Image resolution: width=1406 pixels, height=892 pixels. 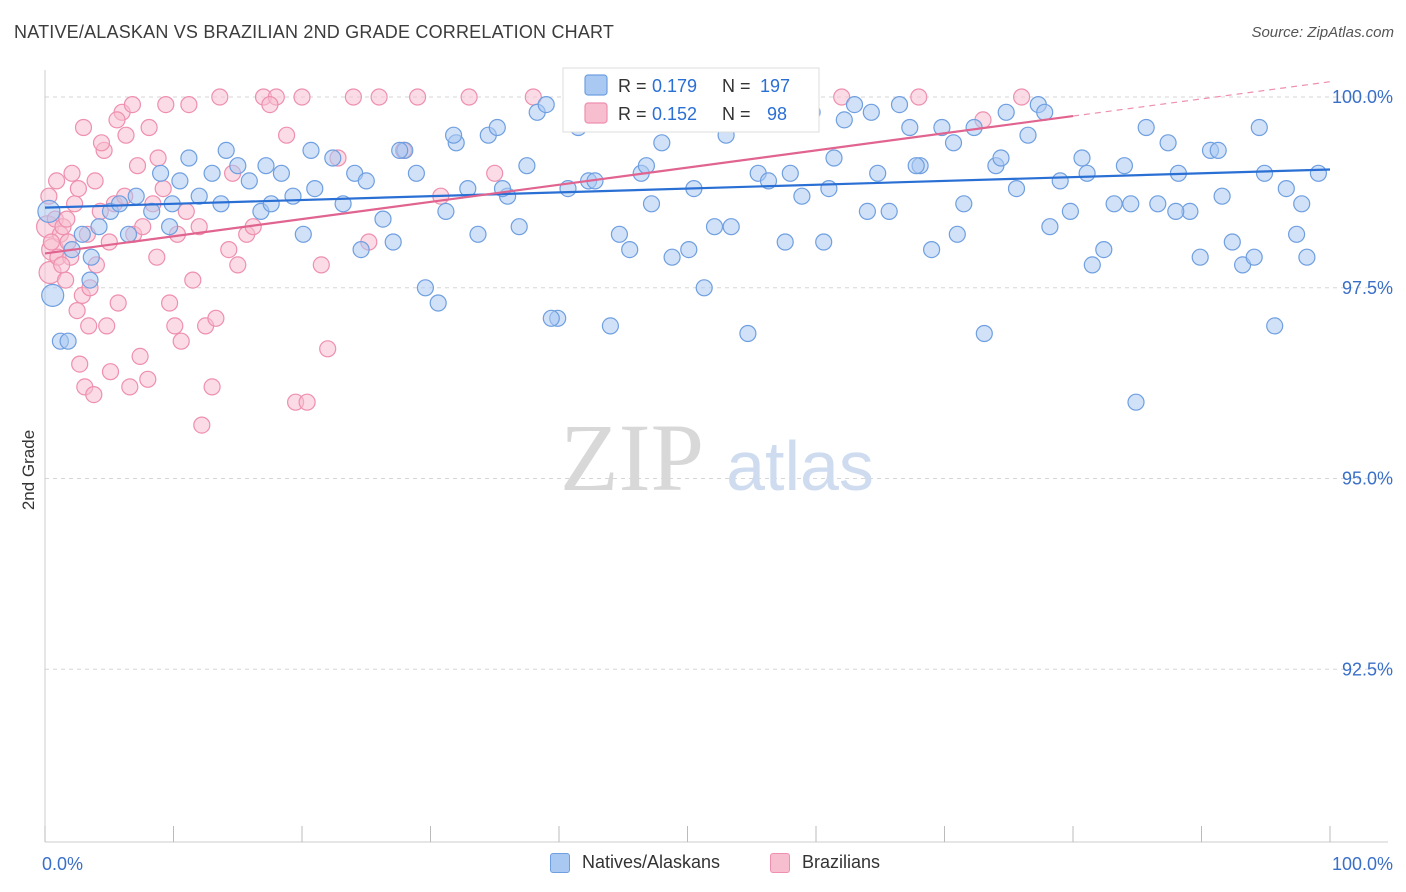 I want to click on y-tick-label-1: 95.0%, so click(x=1367, y=479).